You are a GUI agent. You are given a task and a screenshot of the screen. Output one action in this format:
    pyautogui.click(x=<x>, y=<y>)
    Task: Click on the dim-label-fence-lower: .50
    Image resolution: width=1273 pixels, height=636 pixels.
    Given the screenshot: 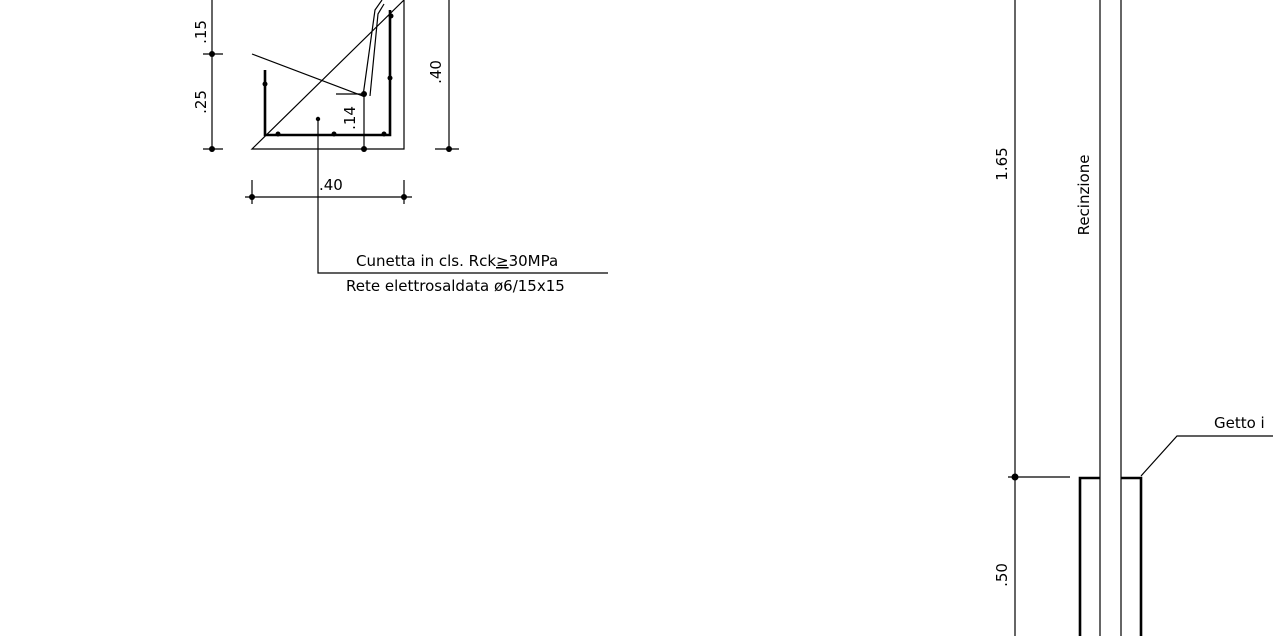 What is the action you would take?
    pyautogui.click(x=1002, y=575)
    